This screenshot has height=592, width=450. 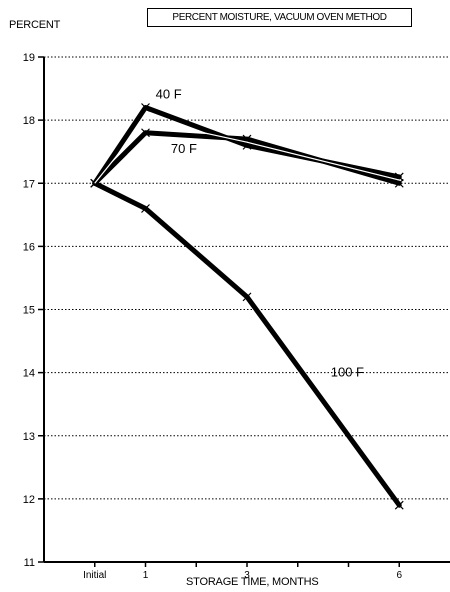 What do you see at coordinates (29, 184) in the screenshot?
I see `y-tick-label: 17` at bounding box center [29, 184].